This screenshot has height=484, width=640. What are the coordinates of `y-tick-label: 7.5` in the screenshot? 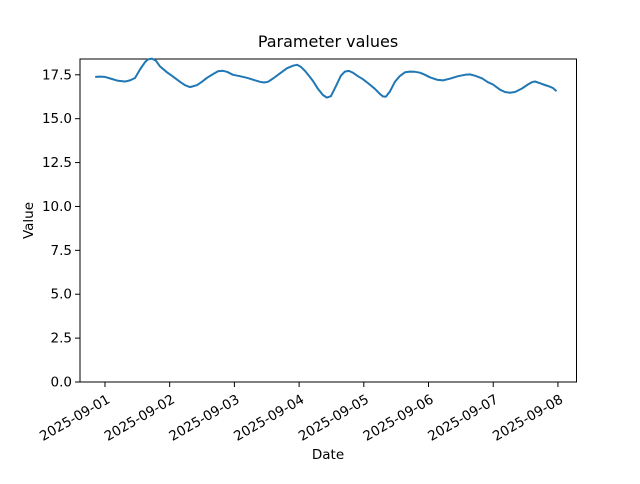 It's located at (61, 251).